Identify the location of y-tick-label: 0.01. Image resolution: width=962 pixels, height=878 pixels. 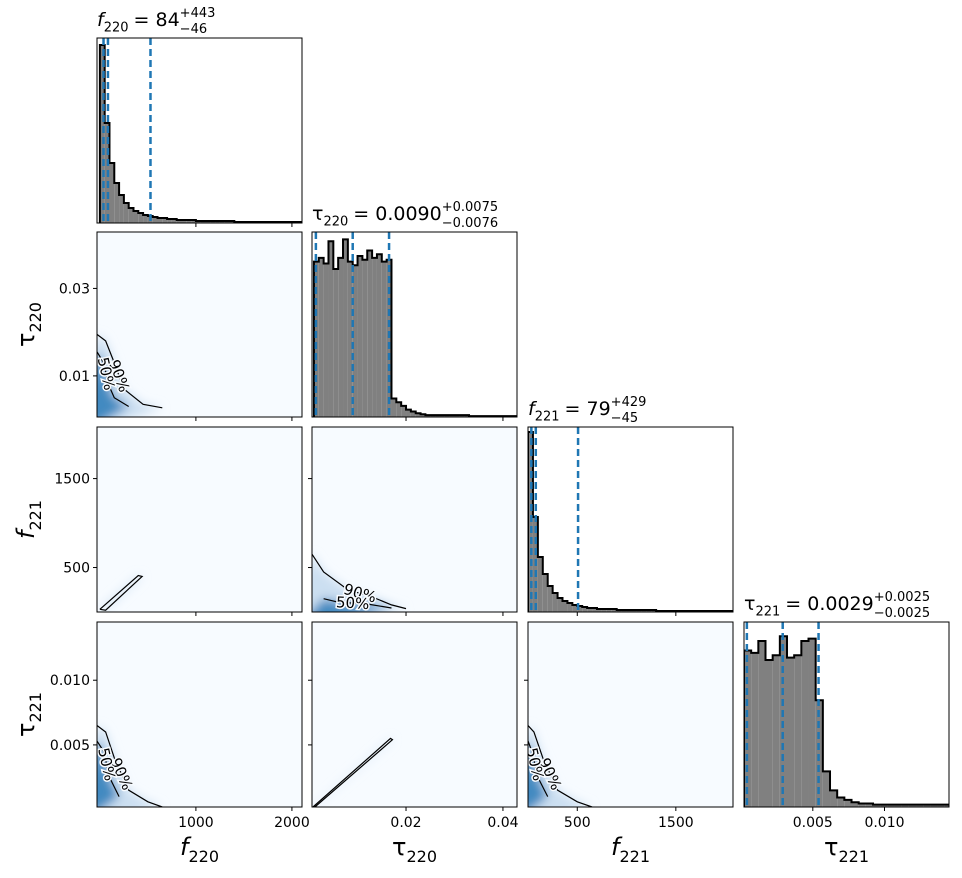
(74, 377).